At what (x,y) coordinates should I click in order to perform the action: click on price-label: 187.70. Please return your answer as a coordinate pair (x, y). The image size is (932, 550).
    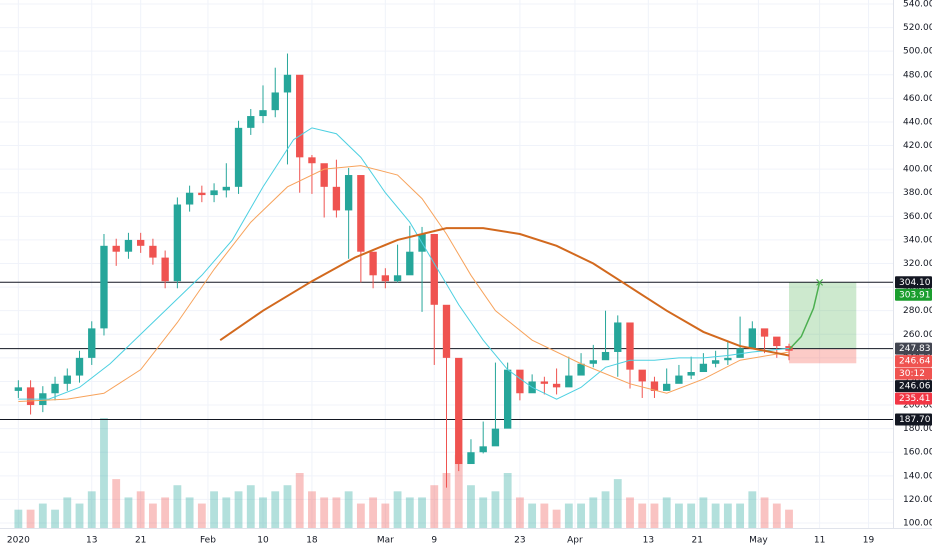
    Looking at the image, I should click on (915, 420).